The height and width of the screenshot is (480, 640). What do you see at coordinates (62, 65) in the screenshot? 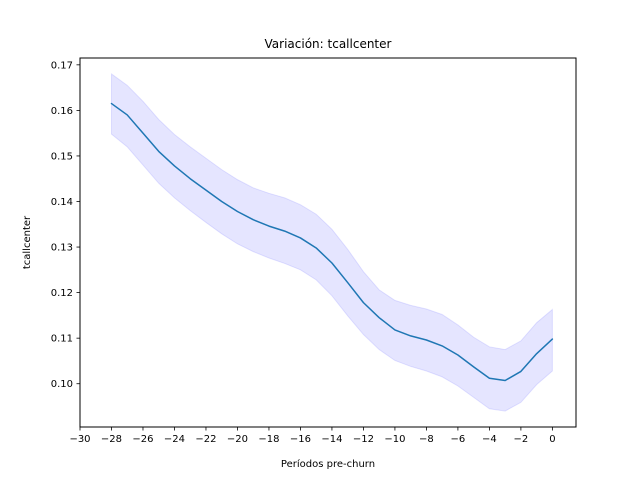
I see `y-tick-label: 0.17` at bounding box center [62, 65].